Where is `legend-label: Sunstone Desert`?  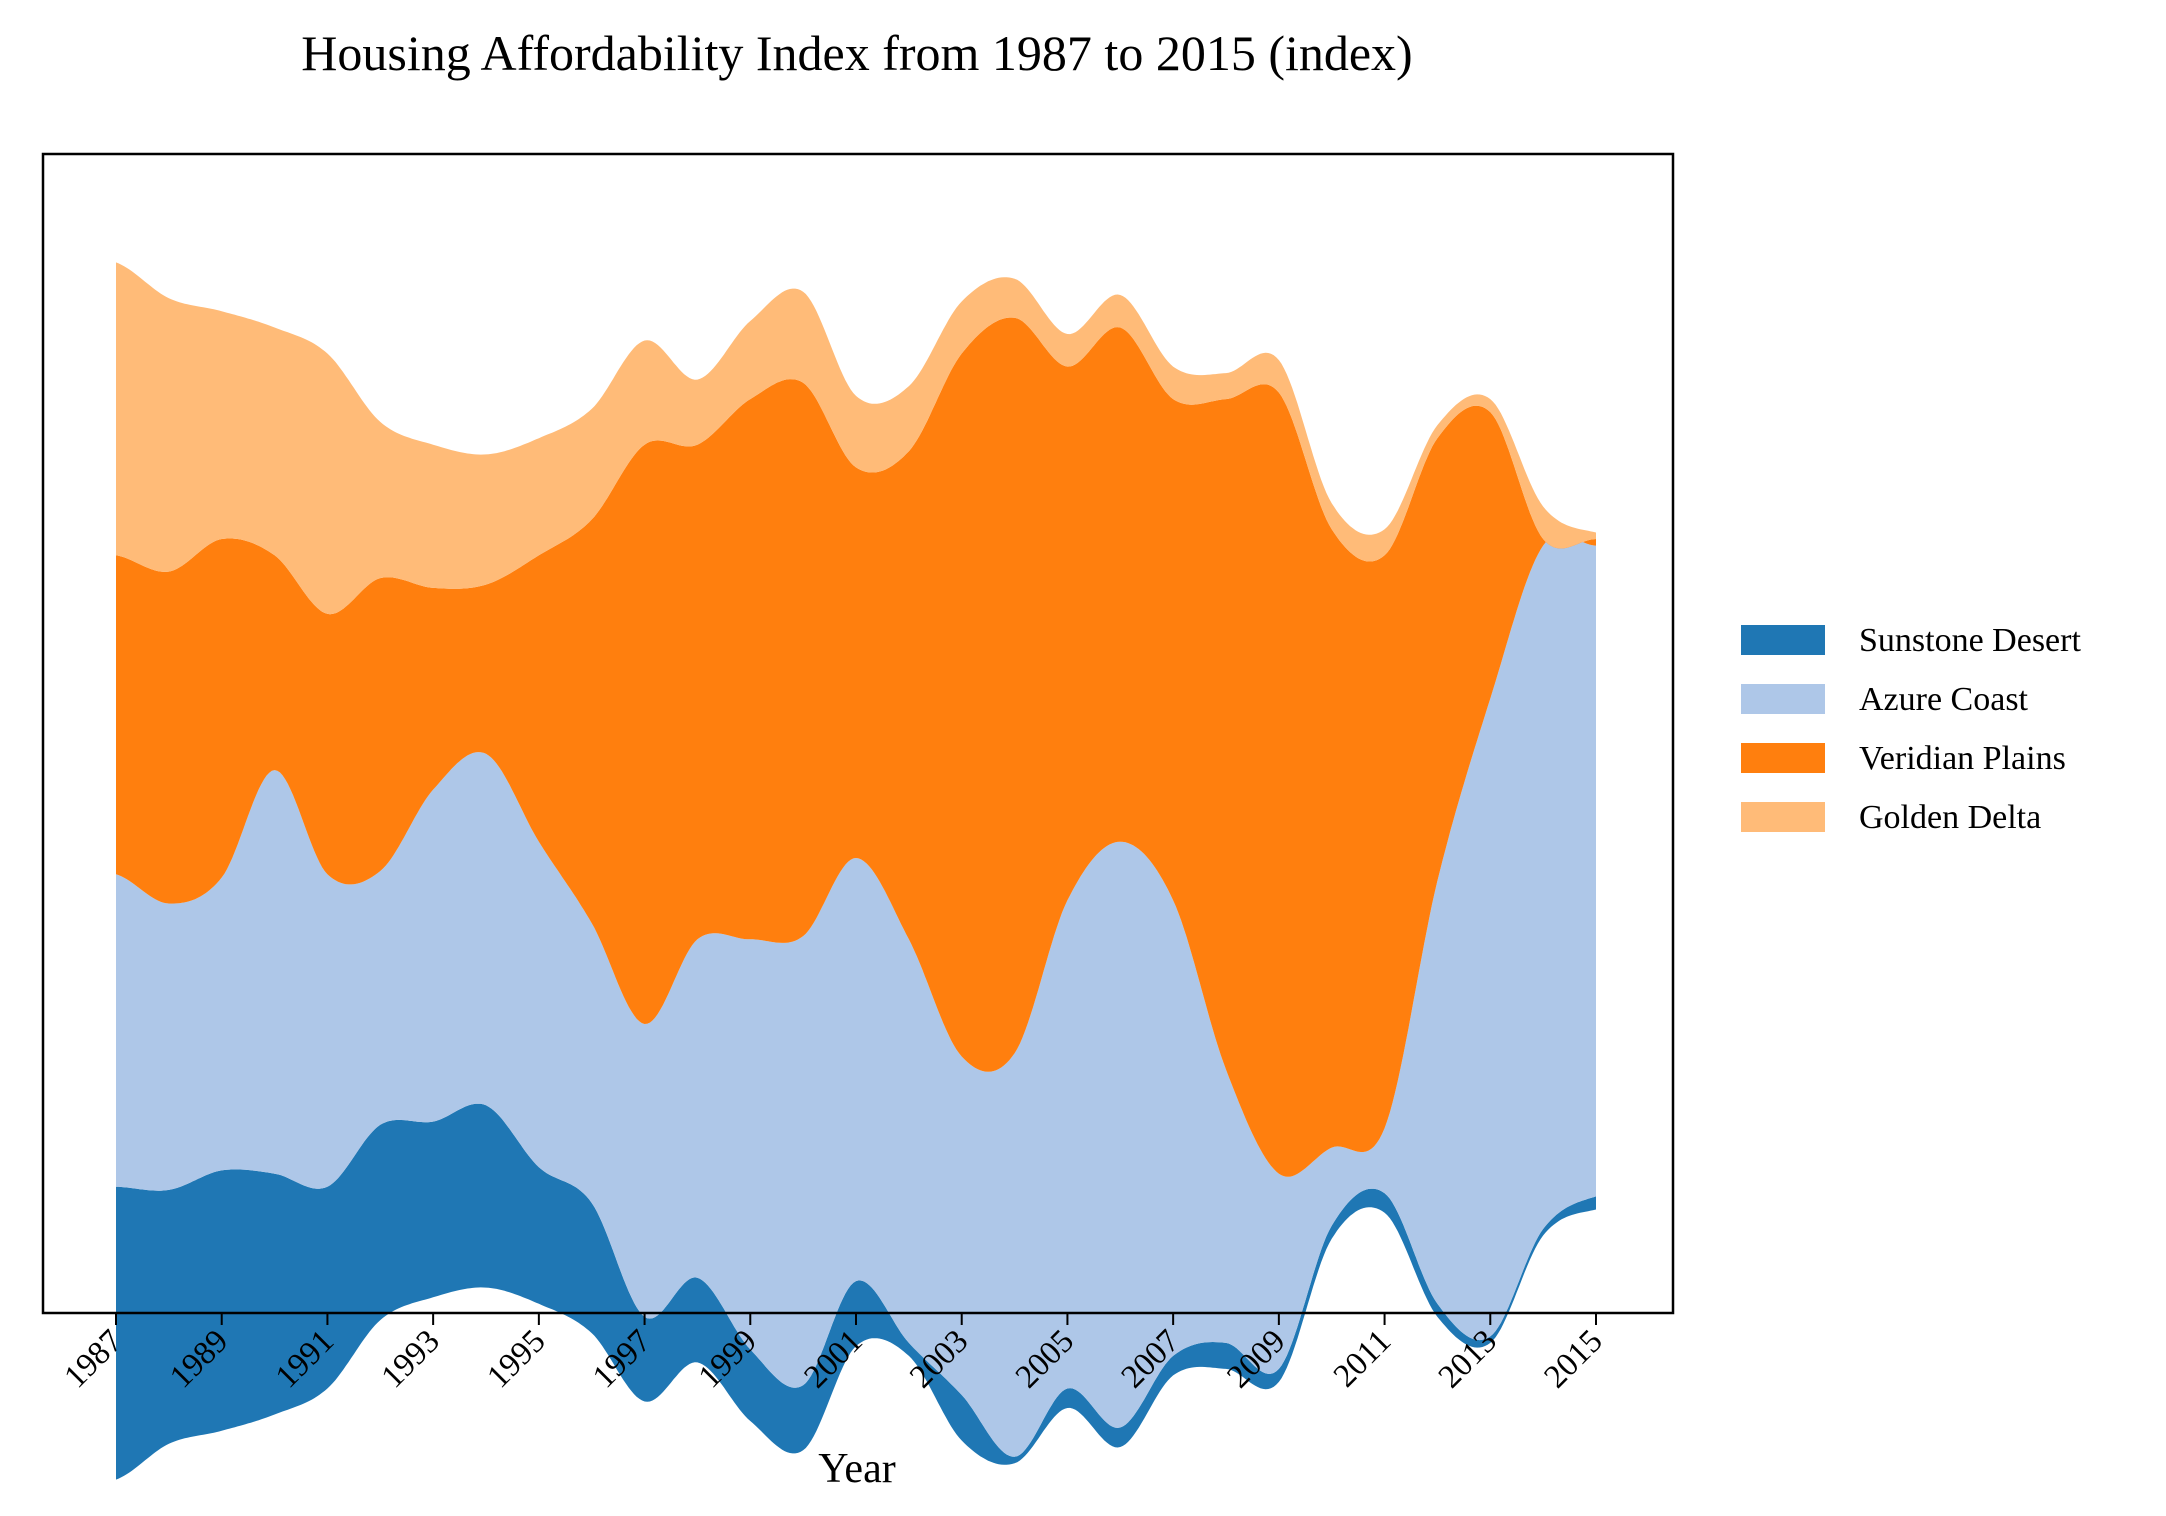
legend-label: Sunstone Desert is located at coordinates (1970, 640).